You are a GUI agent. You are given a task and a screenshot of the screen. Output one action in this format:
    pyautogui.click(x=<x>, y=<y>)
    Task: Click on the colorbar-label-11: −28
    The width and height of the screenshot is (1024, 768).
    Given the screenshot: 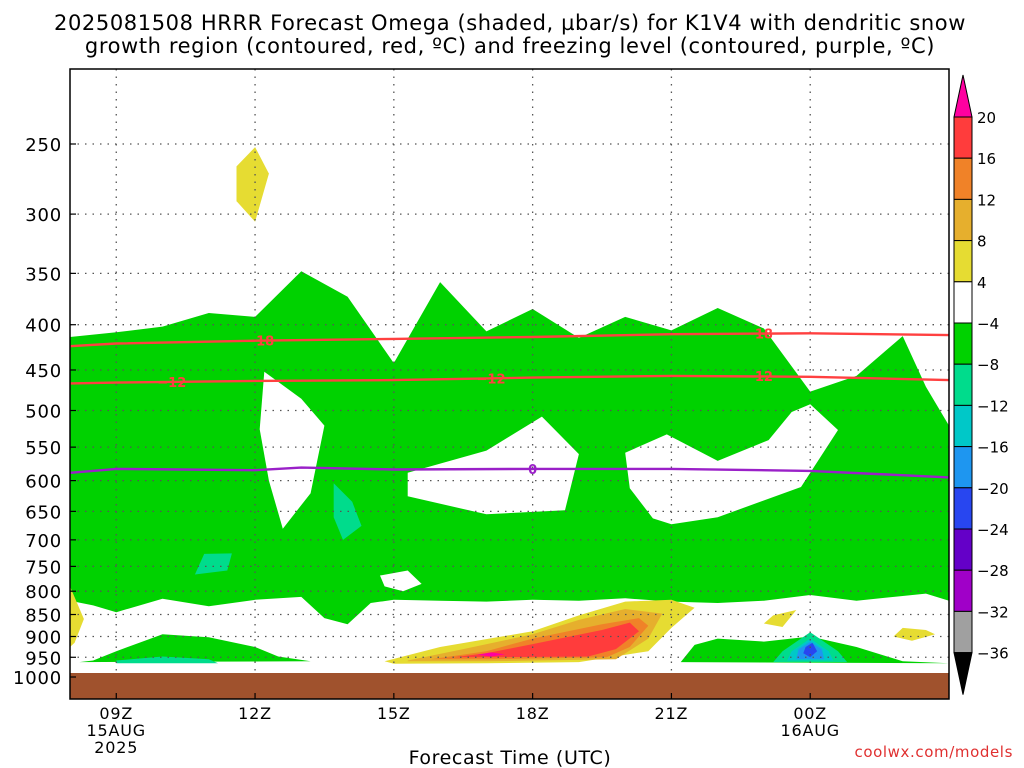 What is the action you would take?
    pyautogui.click(x=993, y=571)
    